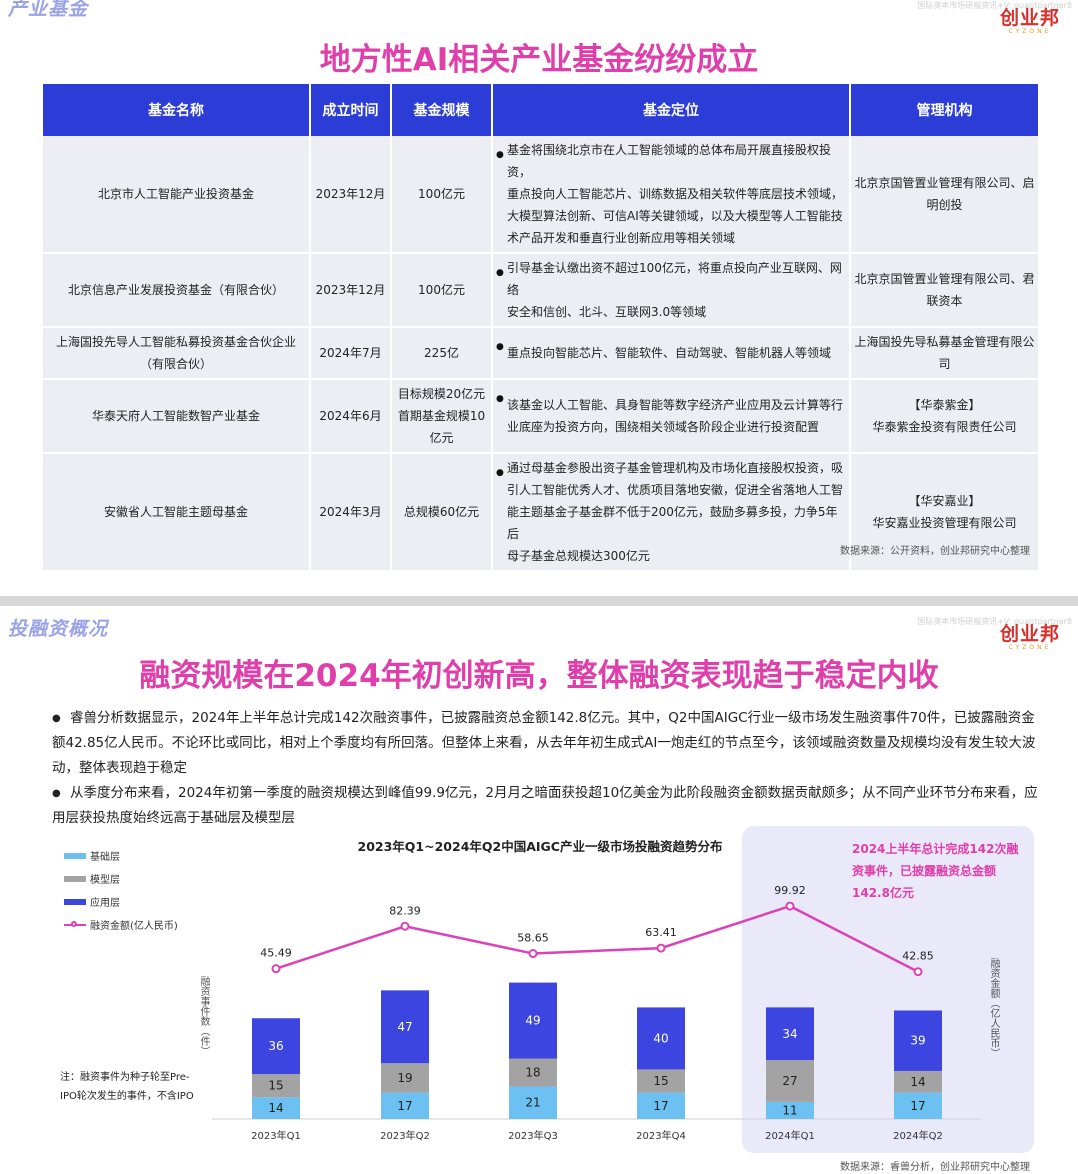  What do you see at coordinates (48, 10) in the screenshot?
I see `section-tag: 产业基金` at bounding box center [48, 10].